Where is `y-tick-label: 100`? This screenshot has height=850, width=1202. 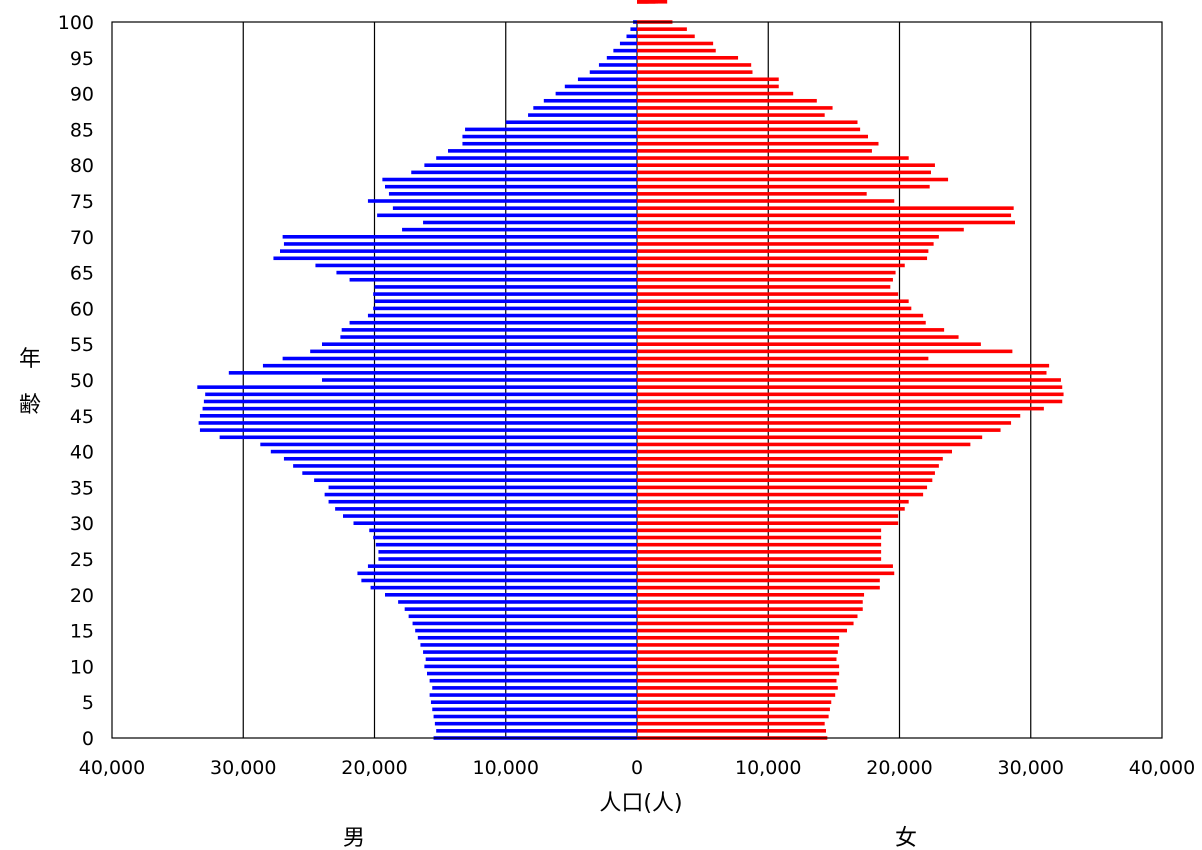 y-tick-label: 100 is located at coordinates (76, 23).